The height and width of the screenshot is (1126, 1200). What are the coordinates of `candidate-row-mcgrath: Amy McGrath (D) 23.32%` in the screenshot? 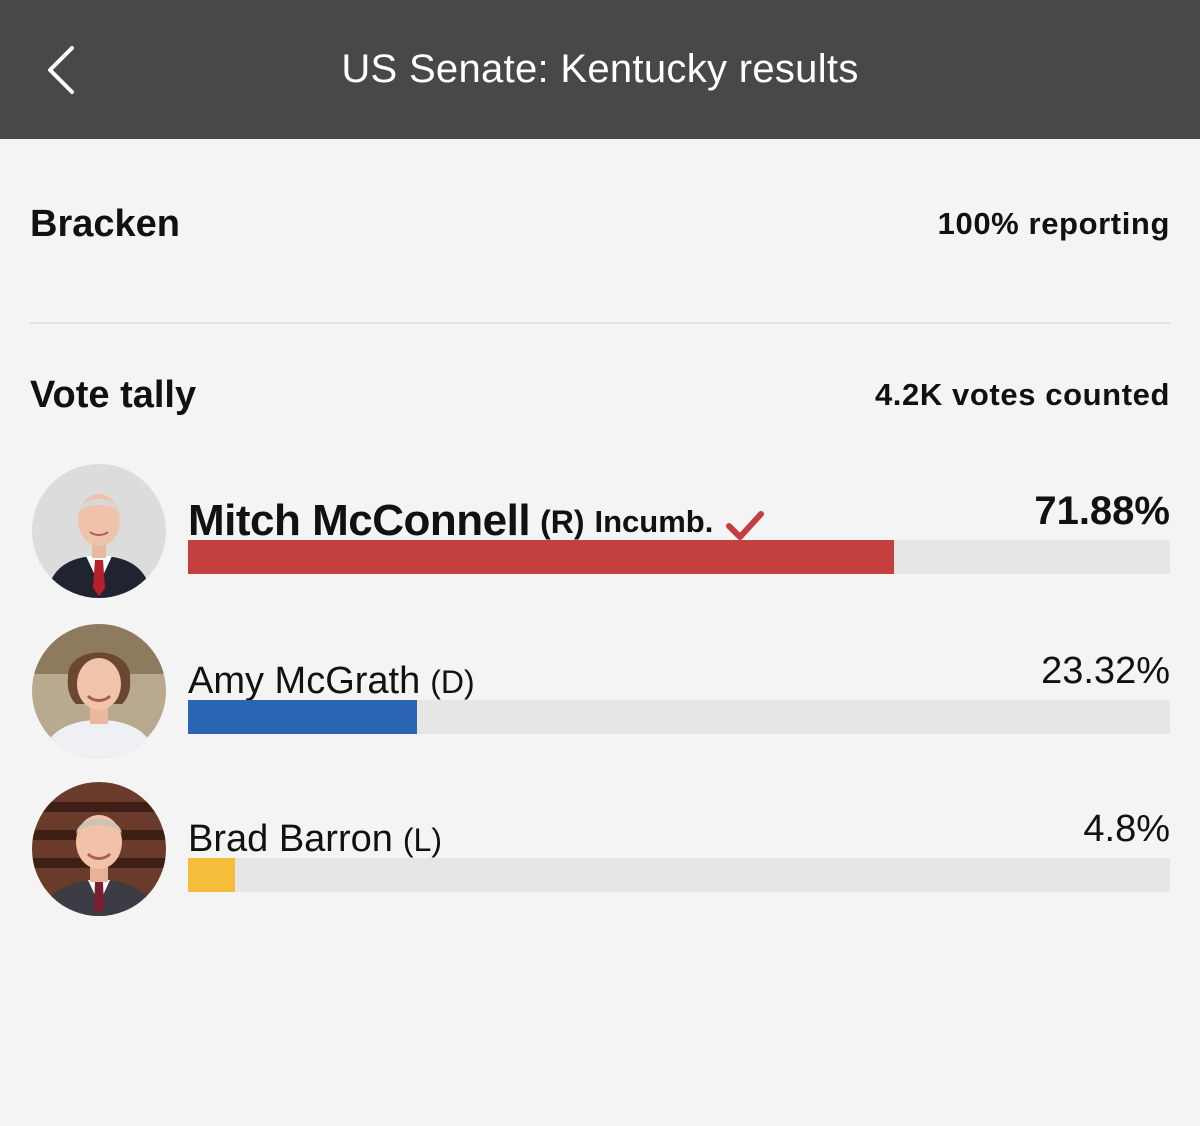 It's located at (600, 692).